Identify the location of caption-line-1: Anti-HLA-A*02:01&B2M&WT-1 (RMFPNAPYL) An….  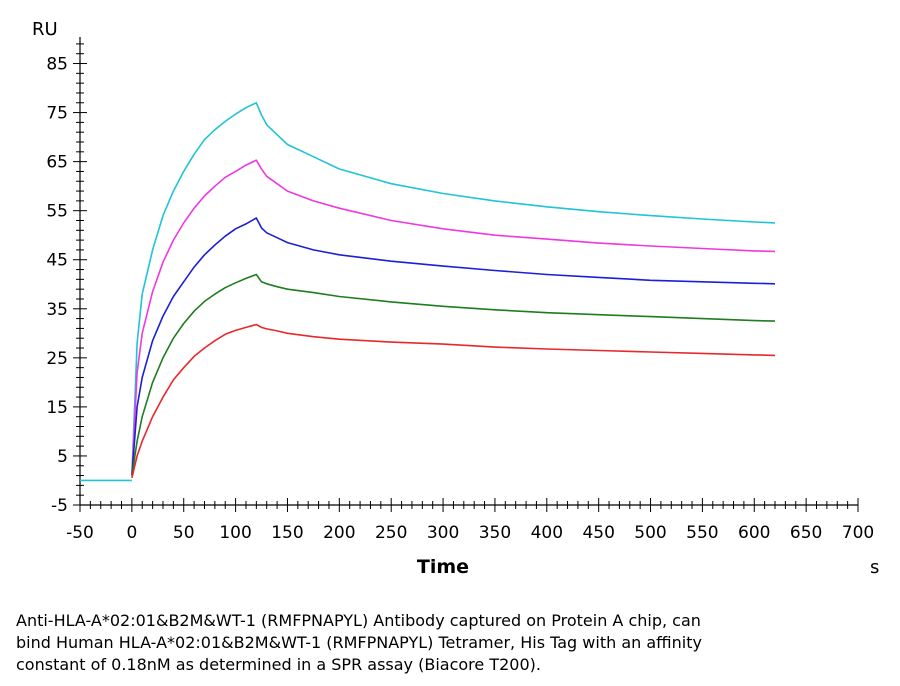
(358, 620).